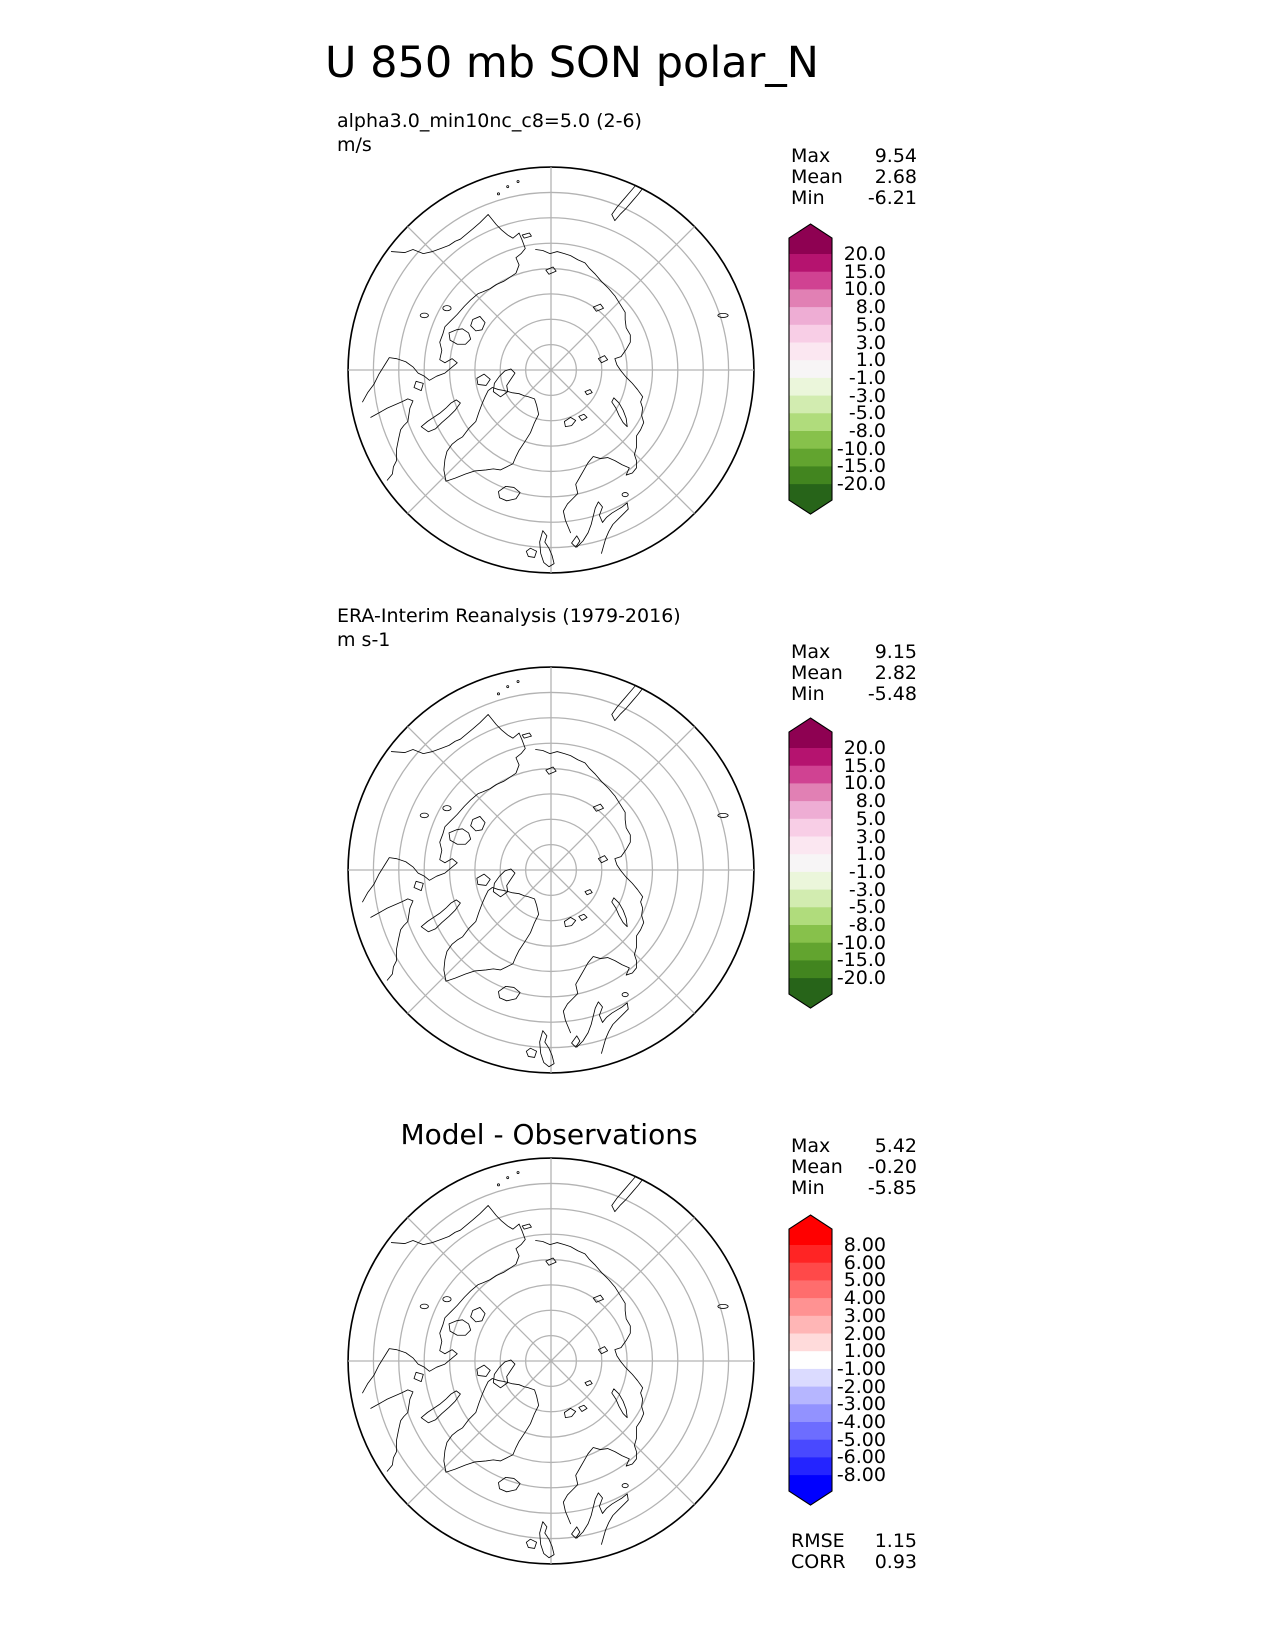 The width and height of the screenshot is (1275, 1650). I want to click on stat-row-rmse: RMSE 1.15, so click(854, 1541).